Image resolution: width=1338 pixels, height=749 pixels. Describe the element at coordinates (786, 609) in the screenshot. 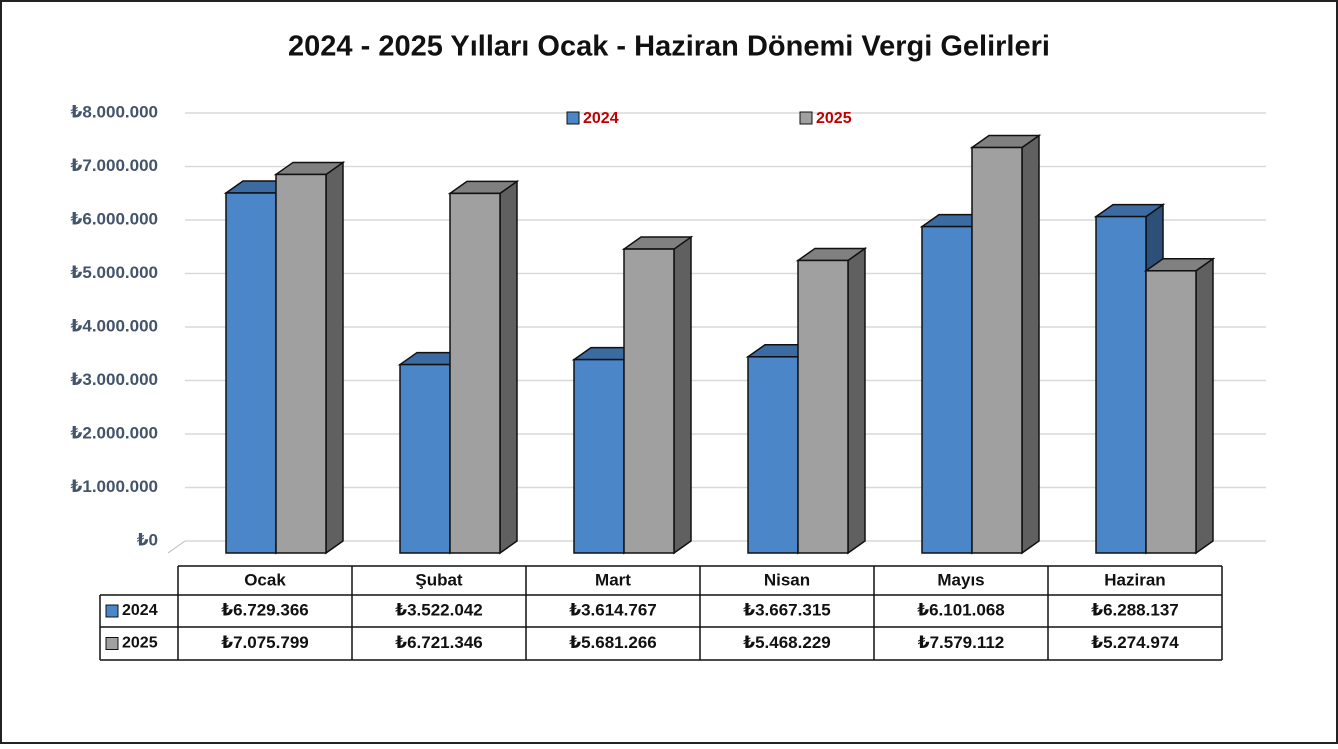

I see `table-value: ₺3.667.315` at that location.